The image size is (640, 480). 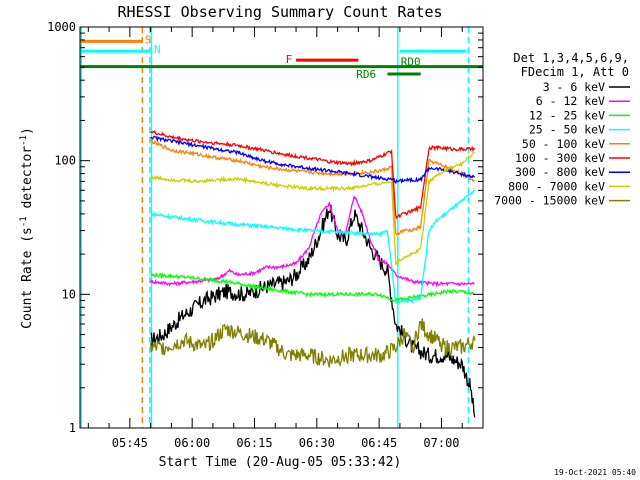 What do you see at coordinates (575, 72) in the screenshot?
I see `legend-header-line-2: FDecim 1, Att 0` at bounding box center [575, 72].